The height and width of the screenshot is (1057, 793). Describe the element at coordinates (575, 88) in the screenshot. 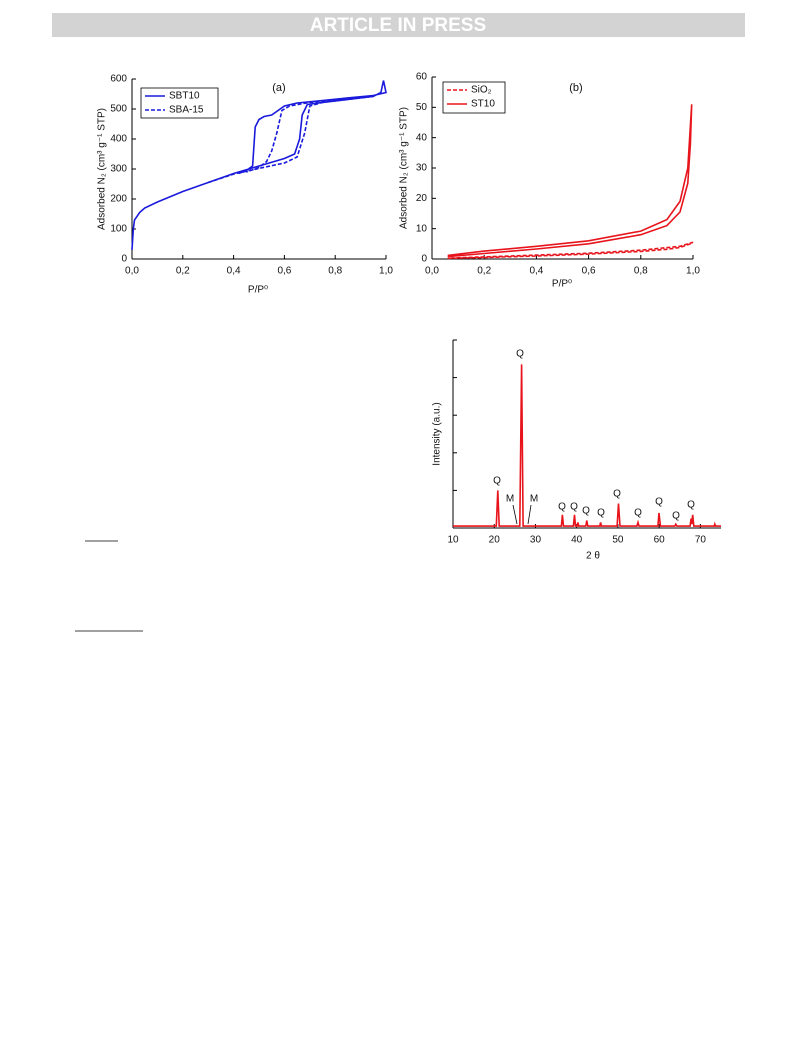

I see `panel-label: (b)` at that location.